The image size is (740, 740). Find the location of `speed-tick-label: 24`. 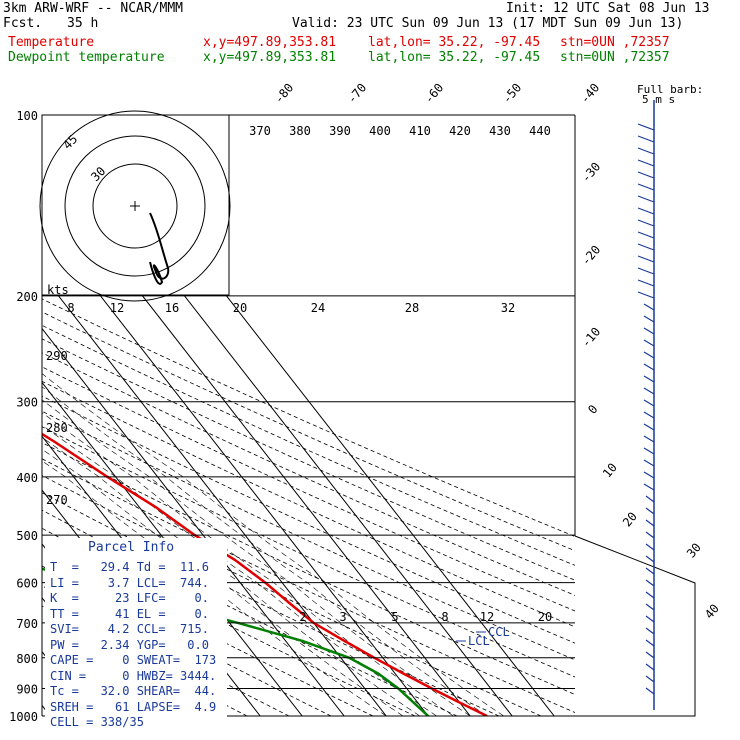

speed-tick-label: 24 is located at coordinates (318, 308).